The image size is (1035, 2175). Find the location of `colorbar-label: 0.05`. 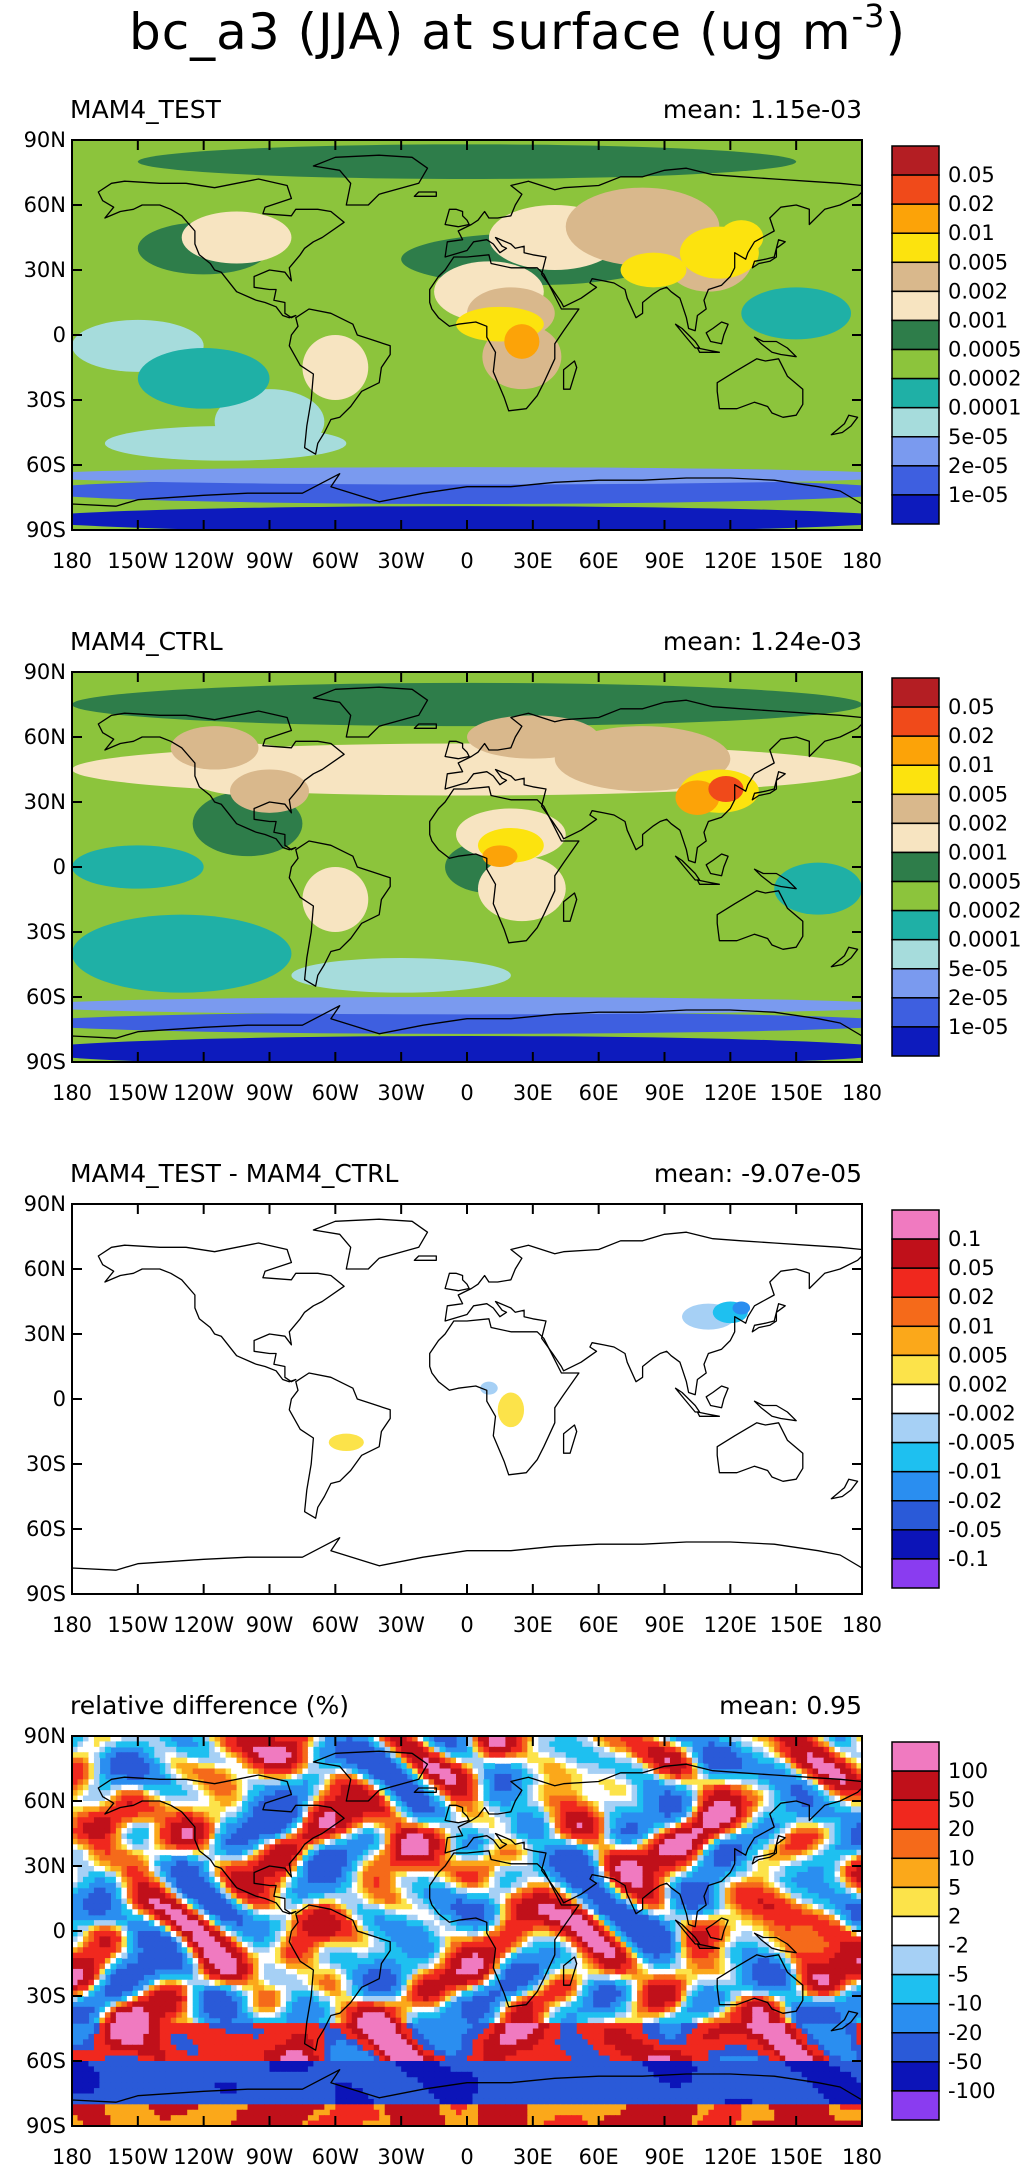

colorbar-label: 0.05 is located at coordinates (971, 1268).